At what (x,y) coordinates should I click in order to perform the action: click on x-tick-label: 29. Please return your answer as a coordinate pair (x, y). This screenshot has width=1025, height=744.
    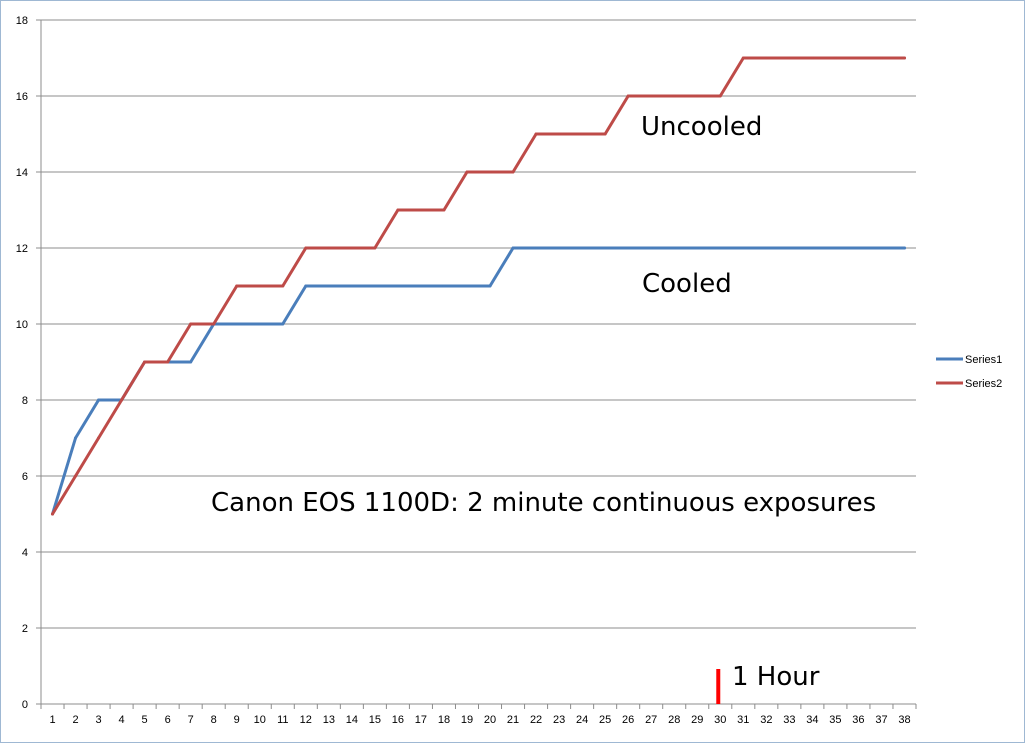
    Looking at the image, I should click on (697, 720).